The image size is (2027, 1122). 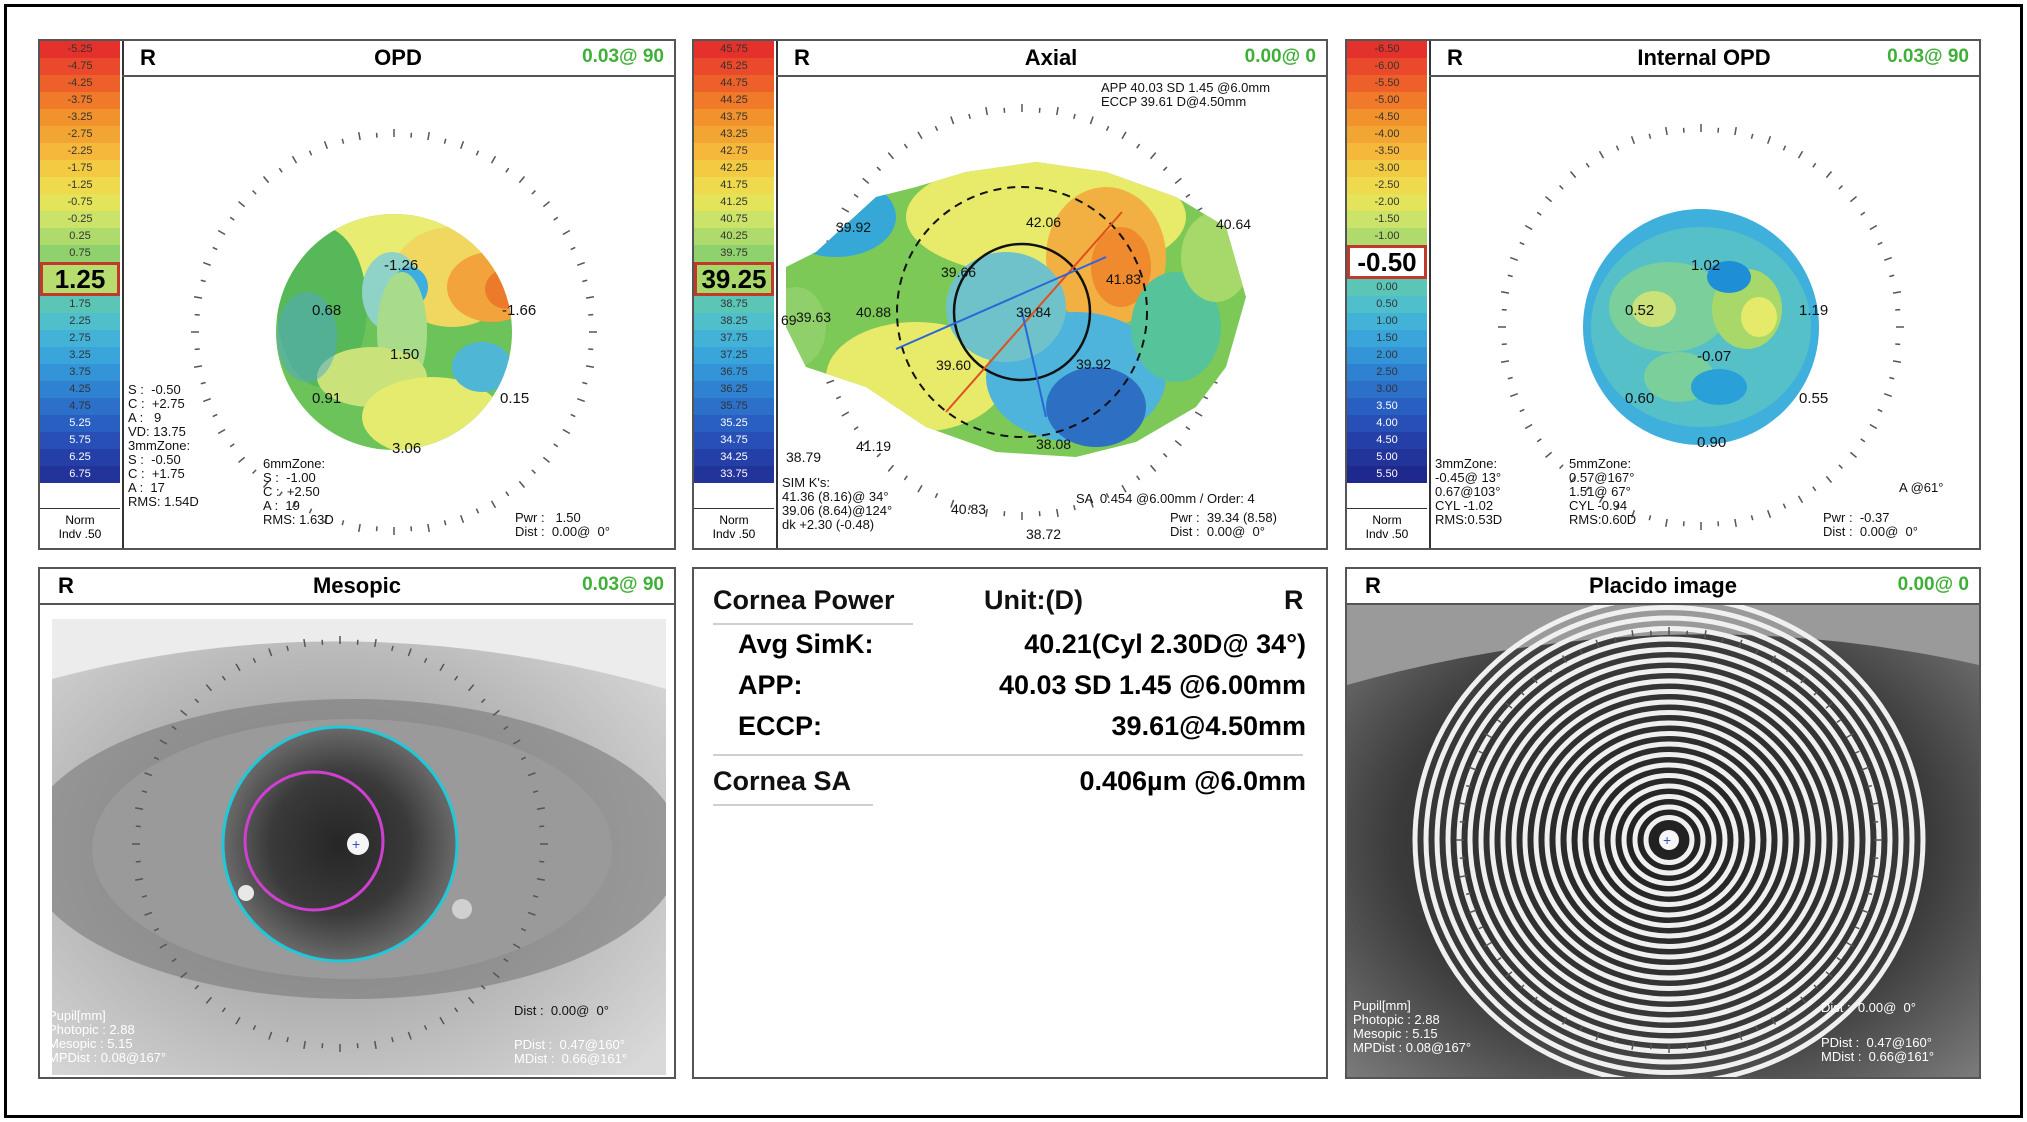 What do you see at coordinates (1813, 310) in the screenshot?
I see `map-value-label: 1.19` at bounding box center [1813, 310].